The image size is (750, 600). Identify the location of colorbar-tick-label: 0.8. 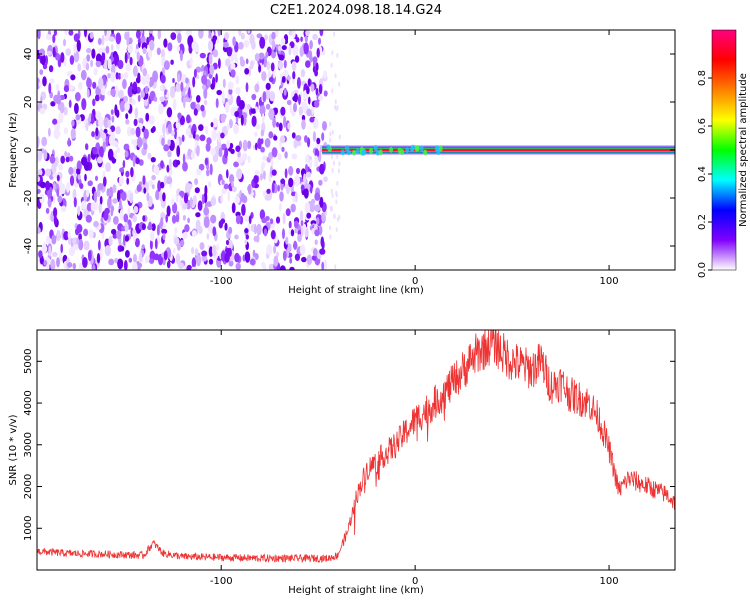
(702, 78).